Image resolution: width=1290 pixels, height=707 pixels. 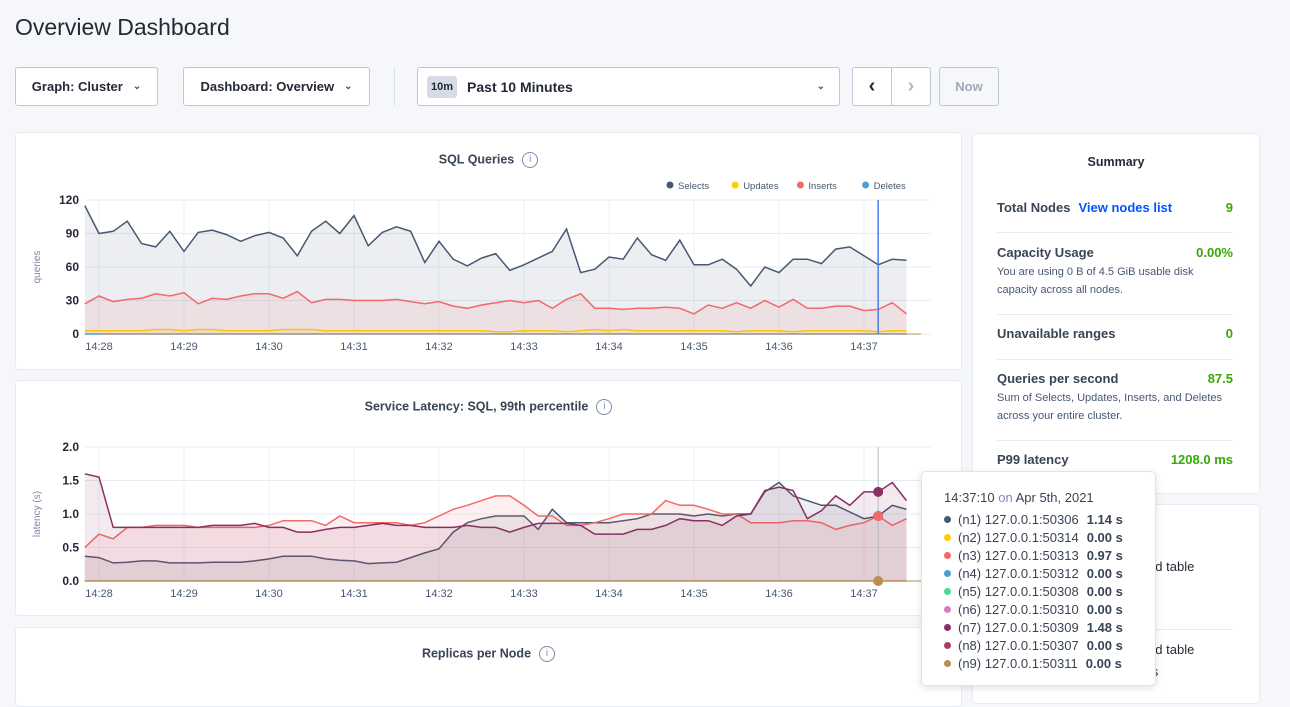 I want to click on tooltip-node: (n8) 127.0.0.1:50307, so click(x=1018, y=645).